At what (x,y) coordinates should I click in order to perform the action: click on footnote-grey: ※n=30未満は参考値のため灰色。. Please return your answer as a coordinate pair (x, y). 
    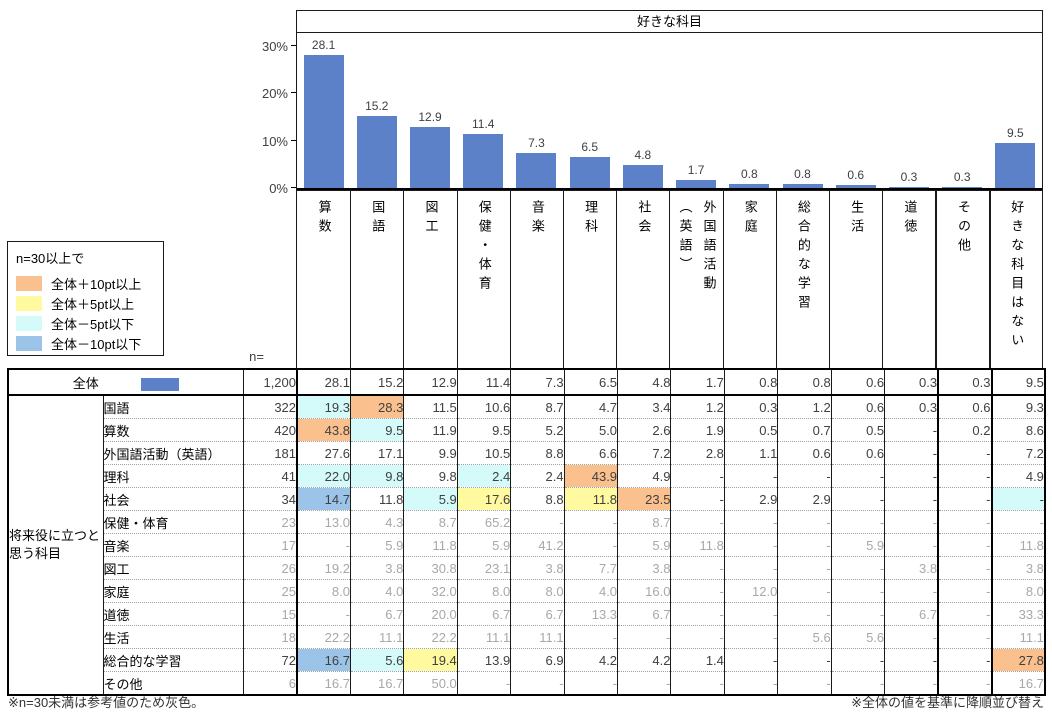
    Looking at the image, I should click on (106, 702).